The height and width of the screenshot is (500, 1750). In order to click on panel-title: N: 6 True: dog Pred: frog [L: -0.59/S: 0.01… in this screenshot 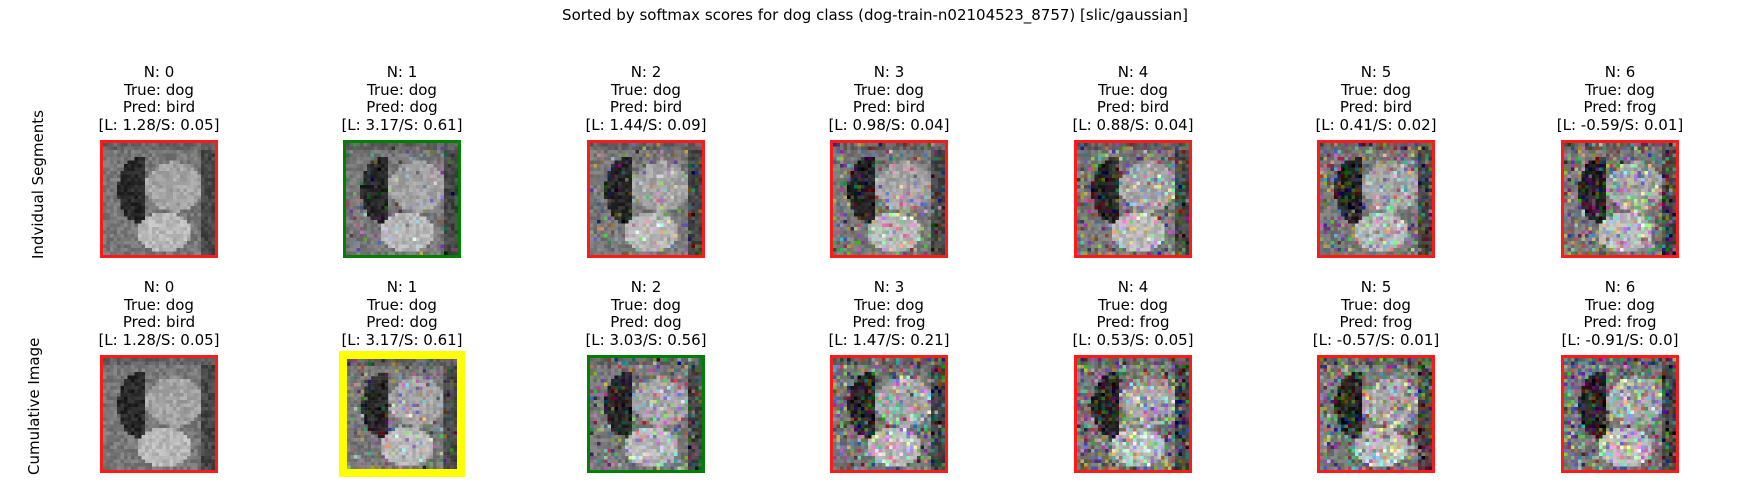, I will do `click(1620, 98)`.